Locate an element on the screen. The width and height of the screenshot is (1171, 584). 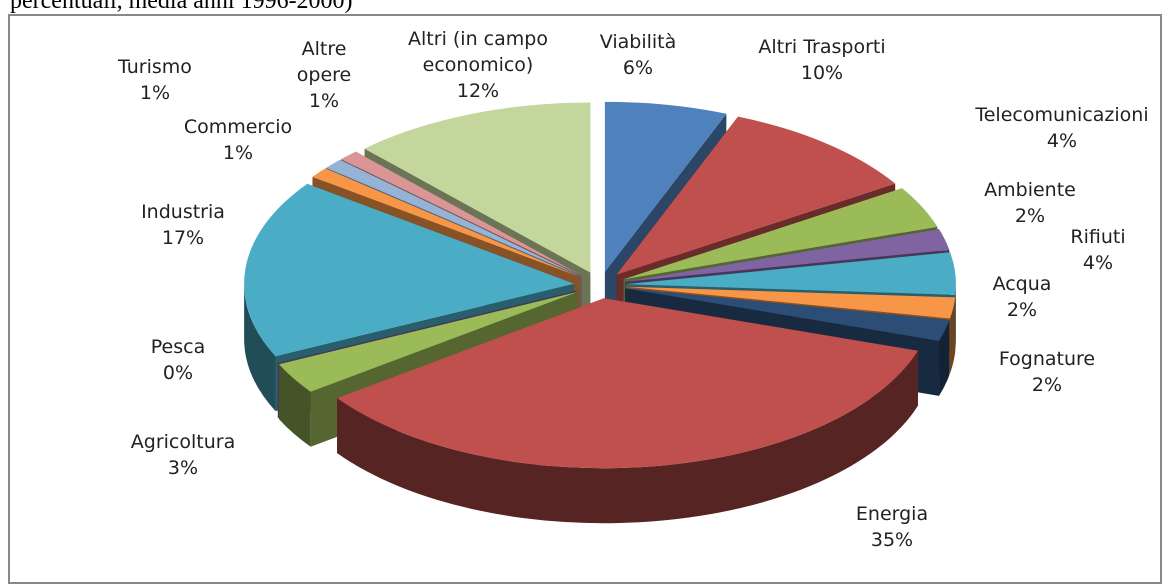
category-label: Industria is located at coordinates (183, 212).